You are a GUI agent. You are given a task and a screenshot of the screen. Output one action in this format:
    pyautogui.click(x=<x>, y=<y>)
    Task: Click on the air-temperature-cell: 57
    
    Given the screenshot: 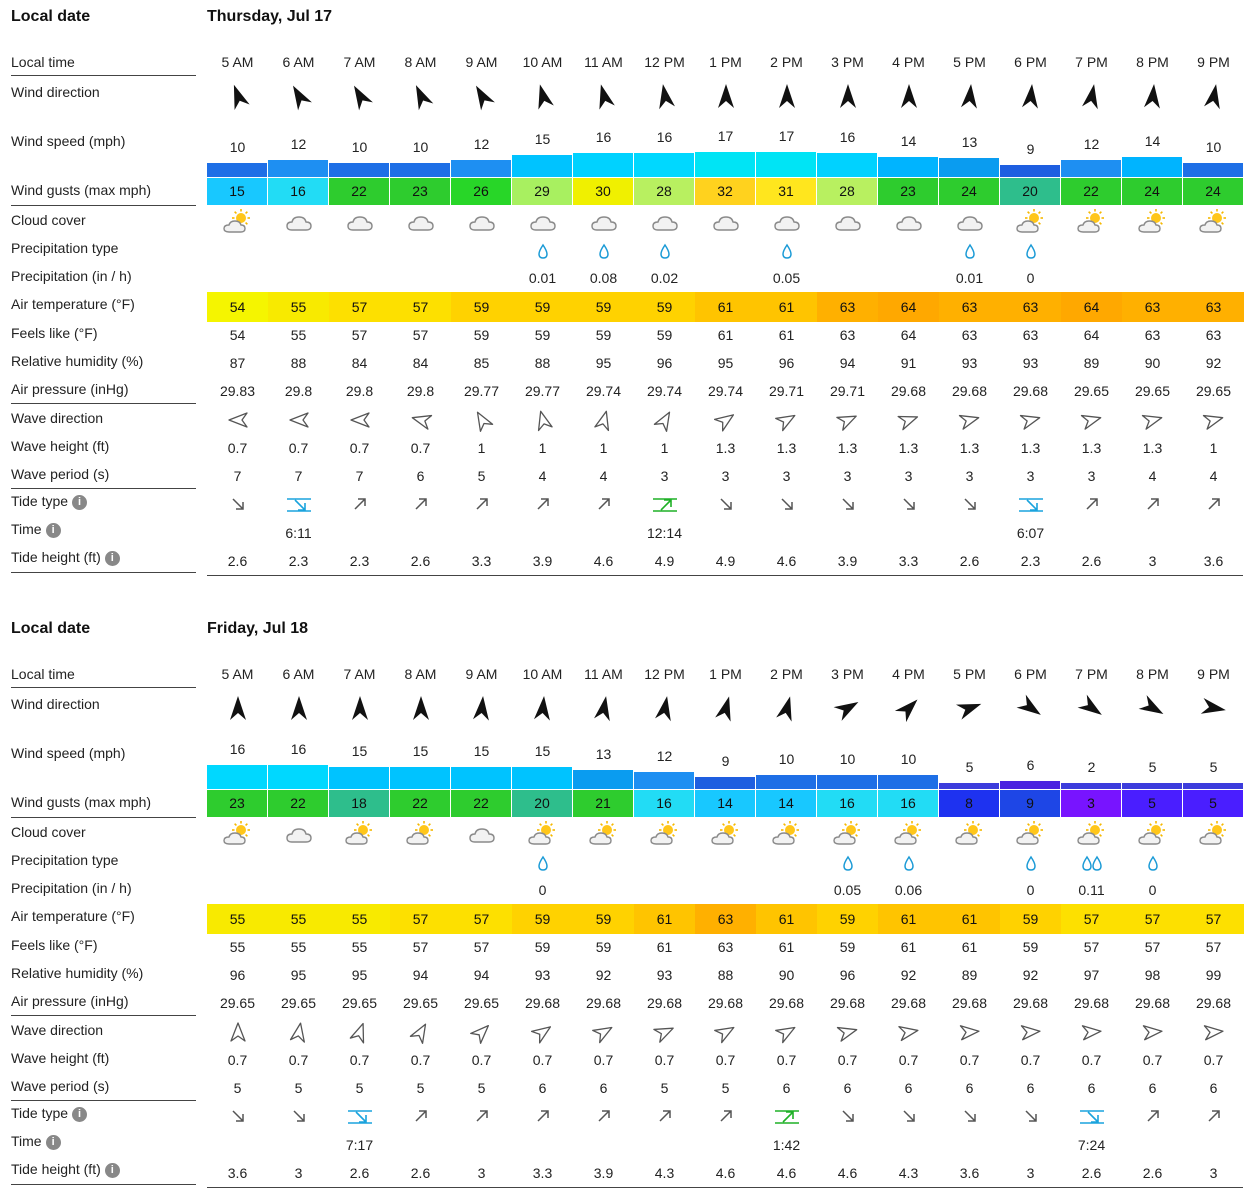 What is the action you would take?
    pyautogui.click(x=481, y=919)
    